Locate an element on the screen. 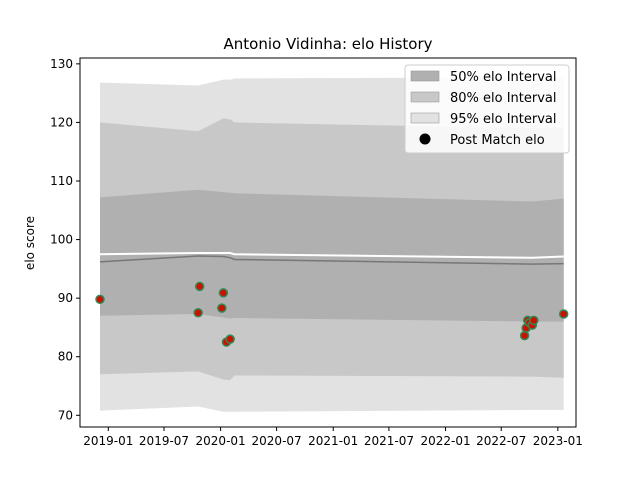 Image resolution: width=640 pixels, height=480 pixels. legend-frame is located at coordinates (487, 109).